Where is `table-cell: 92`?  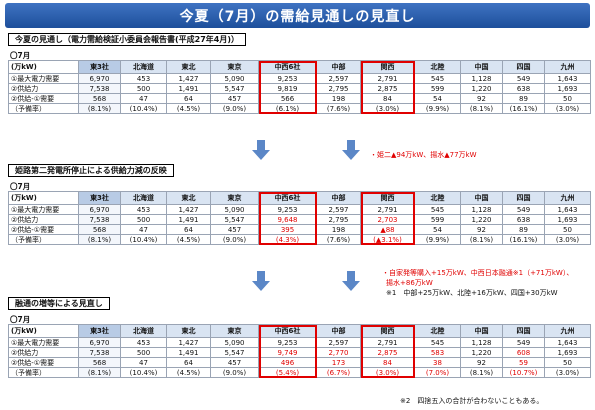
table-cell: 92 is located at coordinates (481, 98).